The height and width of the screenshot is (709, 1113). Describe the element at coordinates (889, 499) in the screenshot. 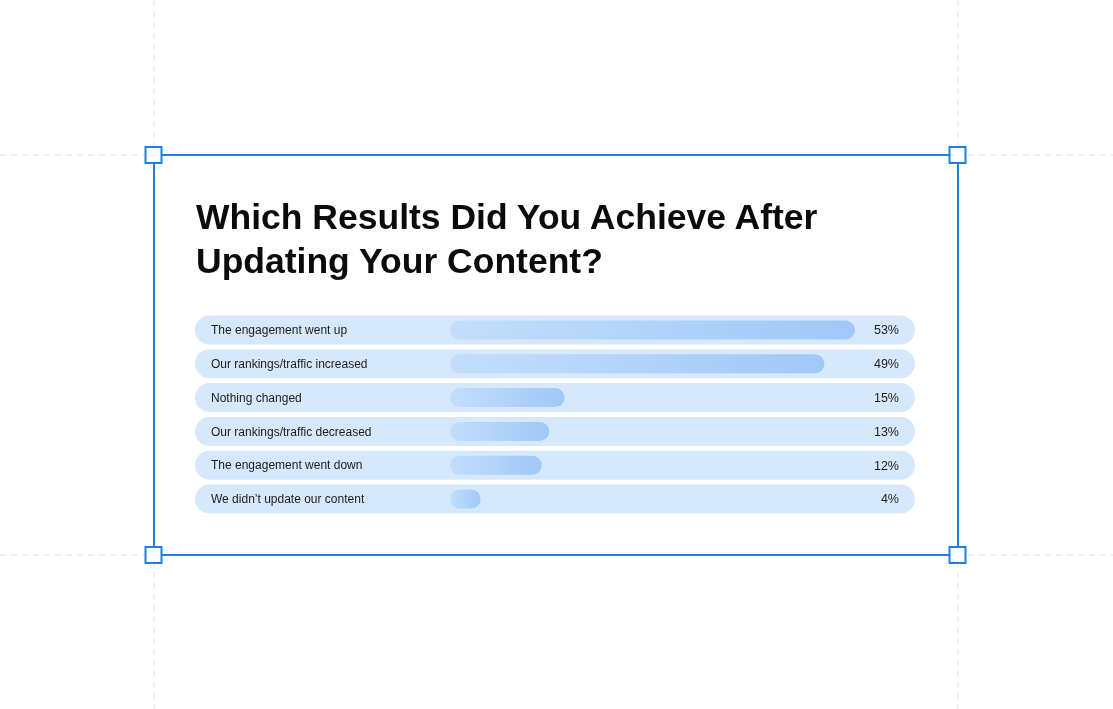

I see `data-label: 4%` at that location.